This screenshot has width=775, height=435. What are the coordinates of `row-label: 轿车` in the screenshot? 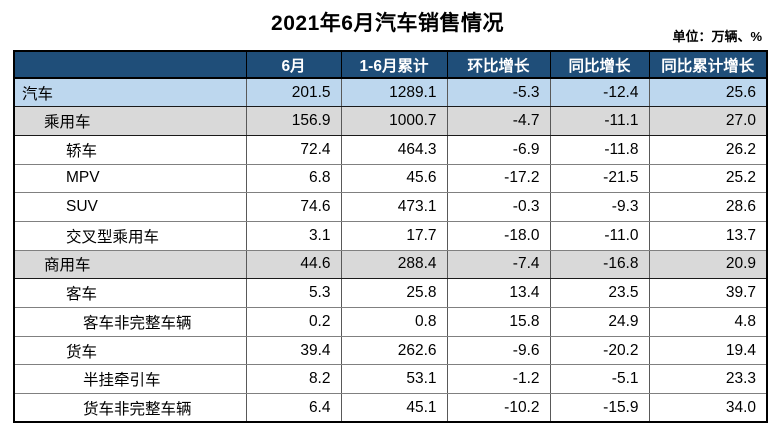 It's located at (130, 150).